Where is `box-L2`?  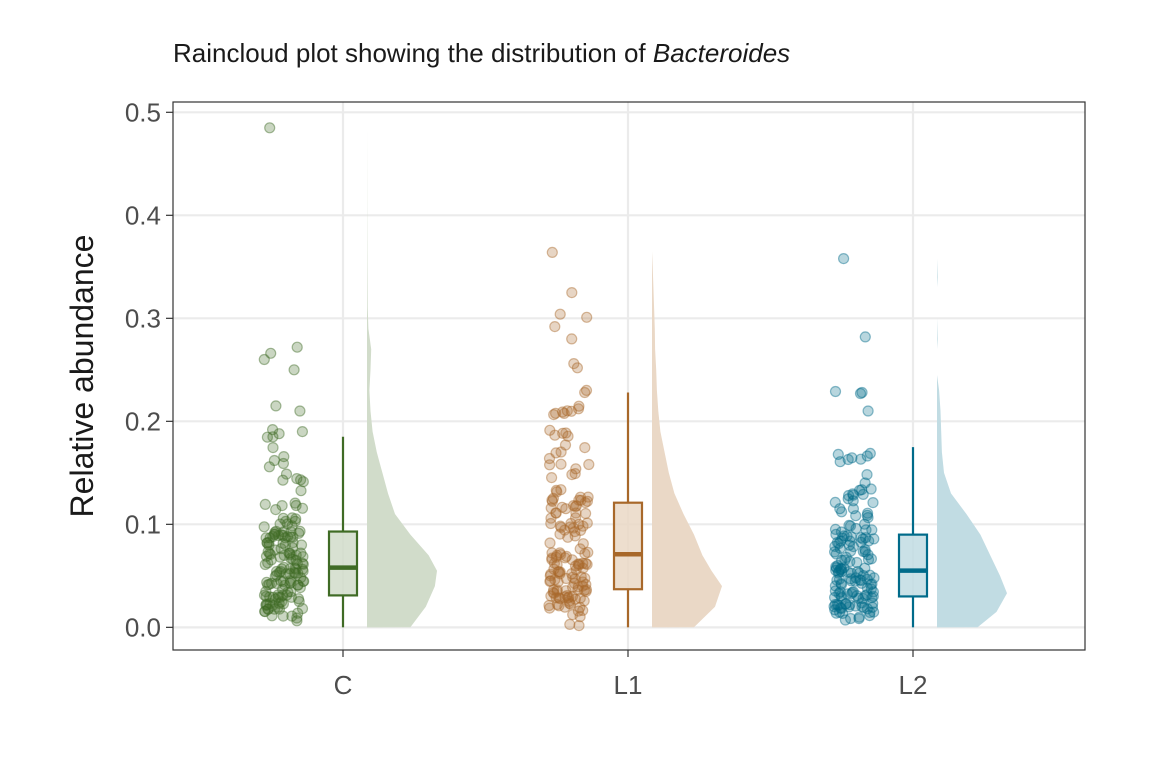 box-L2 is located at coordinates (913, 565).